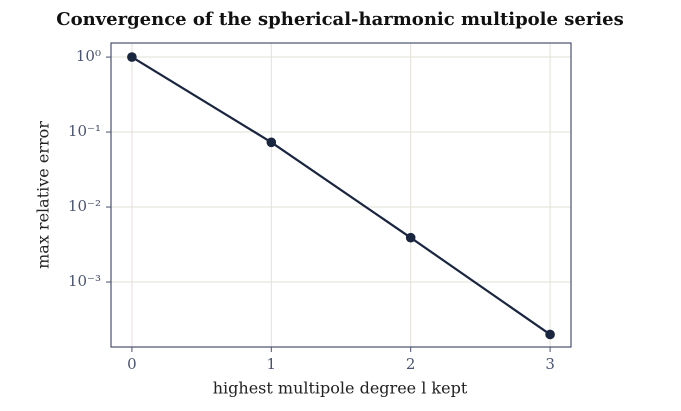 The width and height of the screenshot is (681, 411). I want to click on x-tick-label: 1, so click(272, 364).